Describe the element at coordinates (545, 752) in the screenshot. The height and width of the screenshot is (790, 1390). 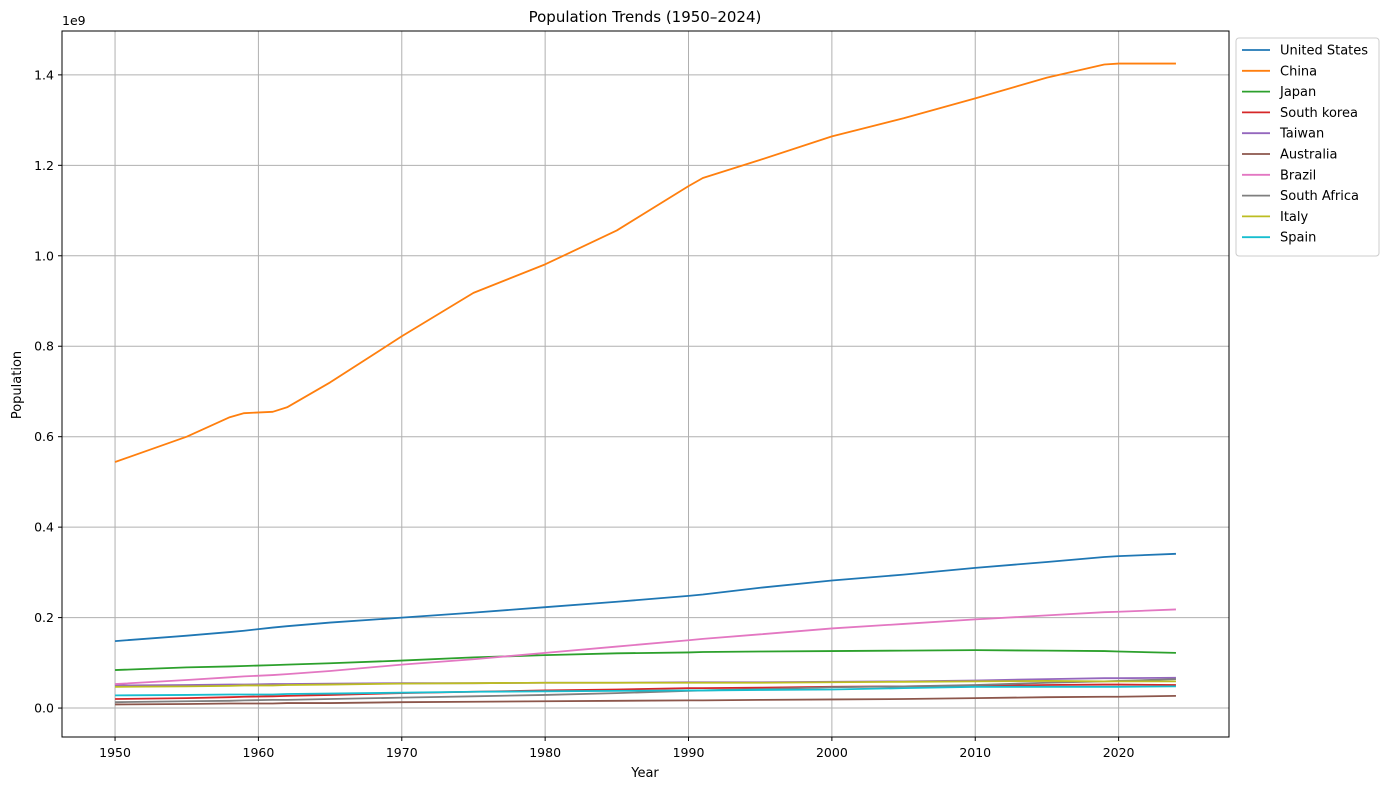
I see `x-tick-label: 1980` at that location.